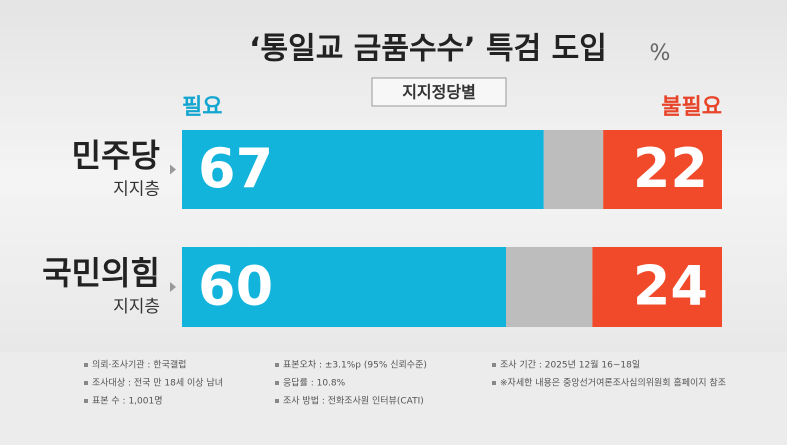  I want to click on category-label: 민주당, so click(116, 156).